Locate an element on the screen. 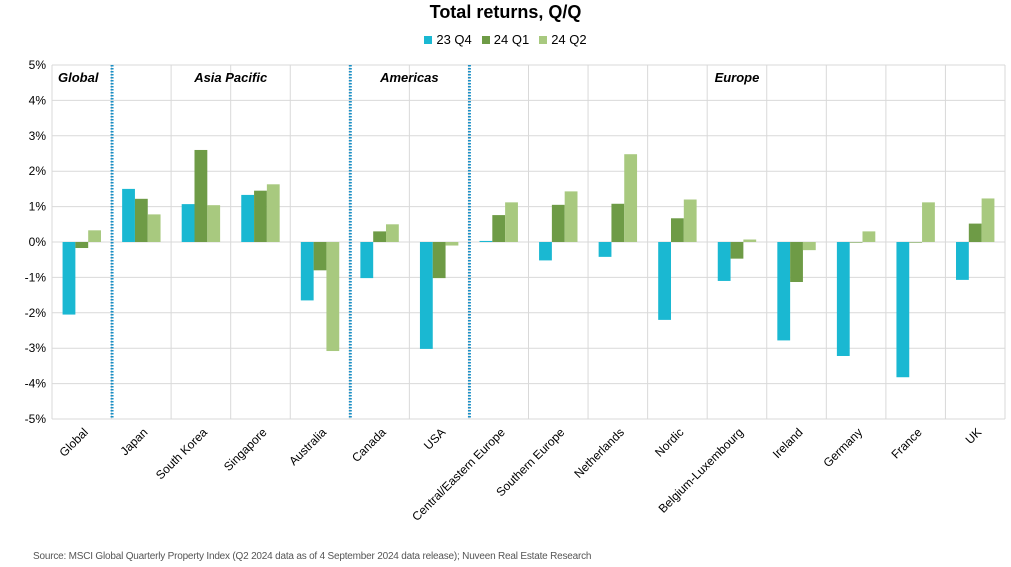 The height and width of the screenshot is (567, 1011). legend-item-24q1: 24 Q1 is located at coordinates (505, 39).